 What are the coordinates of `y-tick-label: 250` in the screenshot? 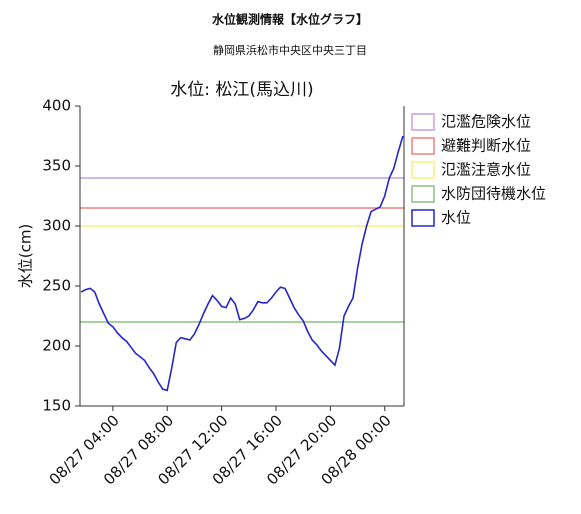 It's located at (56, 286).